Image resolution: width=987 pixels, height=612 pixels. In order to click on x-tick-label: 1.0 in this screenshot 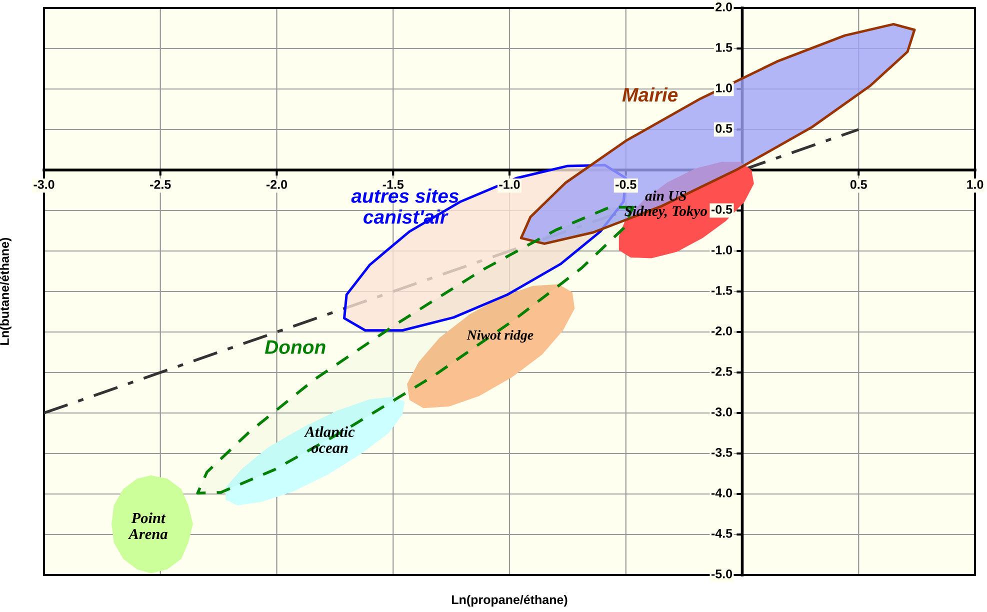, I will do `click(975, 184)`.